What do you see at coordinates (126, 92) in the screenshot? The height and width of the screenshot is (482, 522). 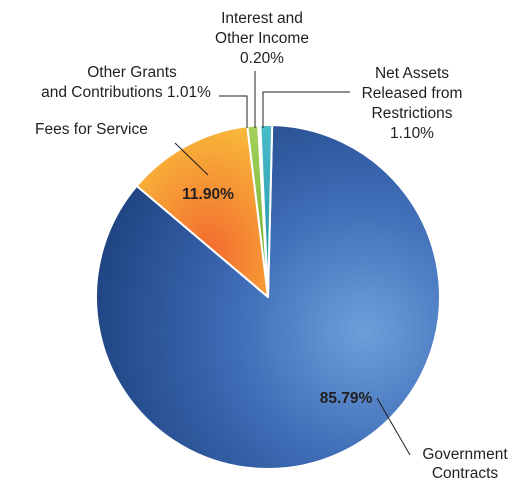 I see `label-grants-line2: and Contributions 1.01%` at bounding box center [126, 92].